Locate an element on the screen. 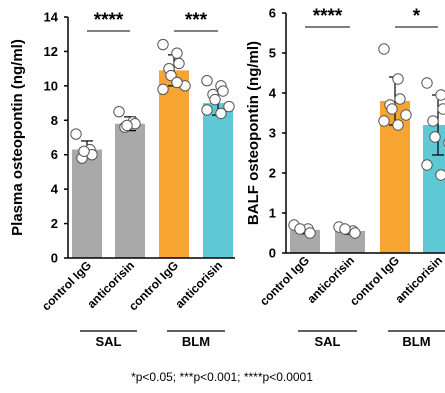 The width and height of the screenshot is (445, 393). y-tick-label: 8 is located at coordinates (54, 120).